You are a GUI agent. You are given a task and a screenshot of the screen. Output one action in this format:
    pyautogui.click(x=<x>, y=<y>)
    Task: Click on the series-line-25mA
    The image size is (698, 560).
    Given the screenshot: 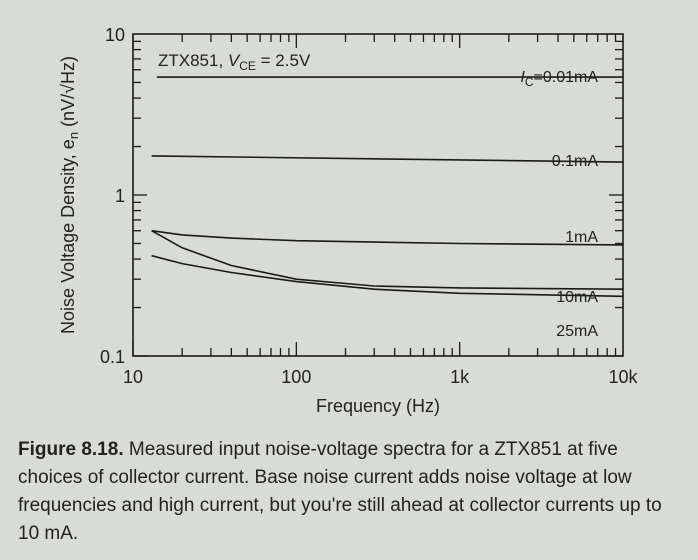 What is the action you would take?
    pyautogui.click(x=387, y=276)
    